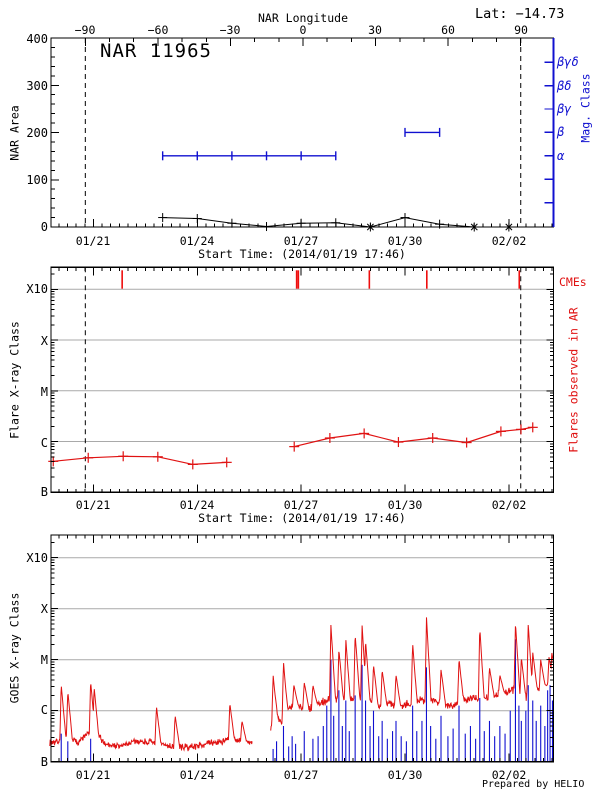 This screenshot has width=600, height=800. I want to click on goes-long-channel-series, so click(301, 684).